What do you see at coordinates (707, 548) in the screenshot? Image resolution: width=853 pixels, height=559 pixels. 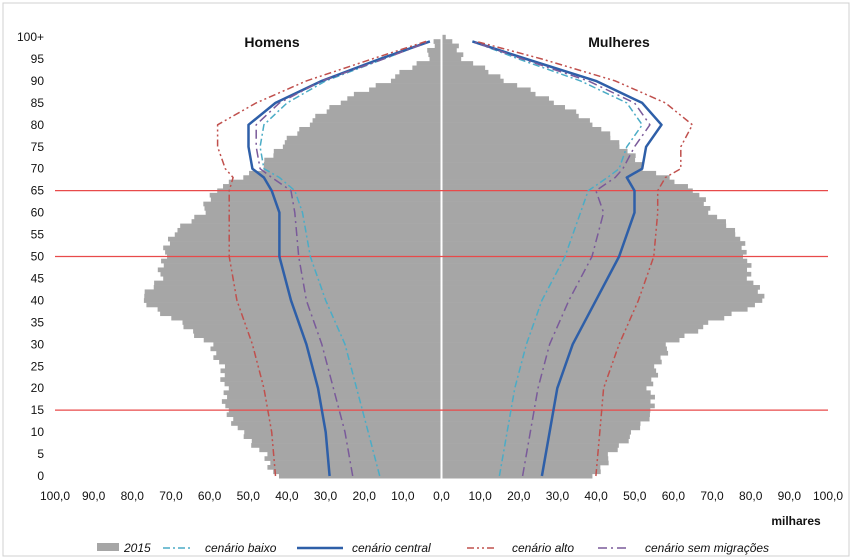 I see `legend-label-sem: cenário sem migrações` at bounding box center [707, 548].